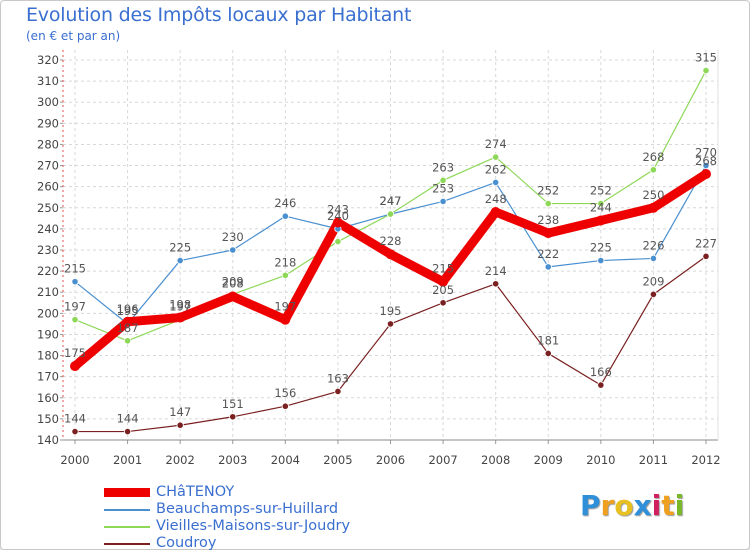  I want to click on y-tick-label: 280, so click(48, 144).